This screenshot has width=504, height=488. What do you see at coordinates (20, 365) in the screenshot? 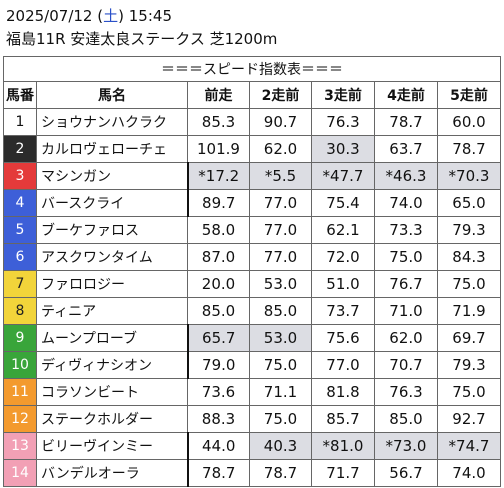
I see `horse-number: 10` at bounding box center [20, 365].